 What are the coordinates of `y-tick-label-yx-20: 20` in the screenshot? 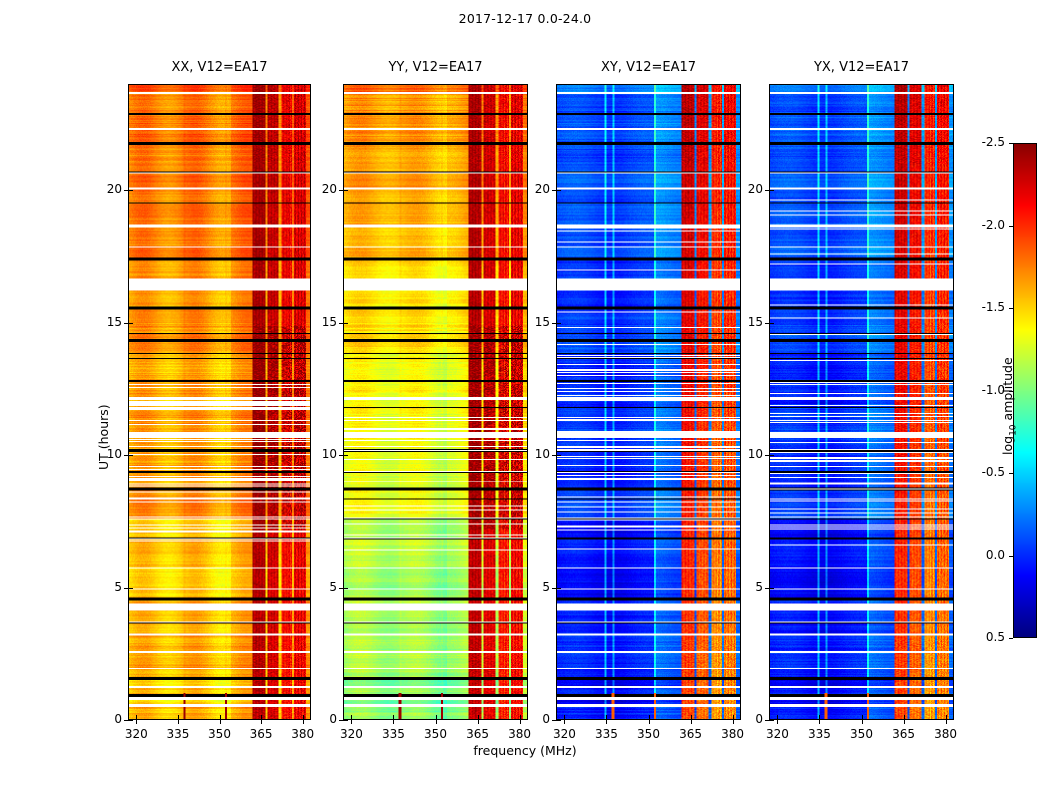 It's located at (755, 189).